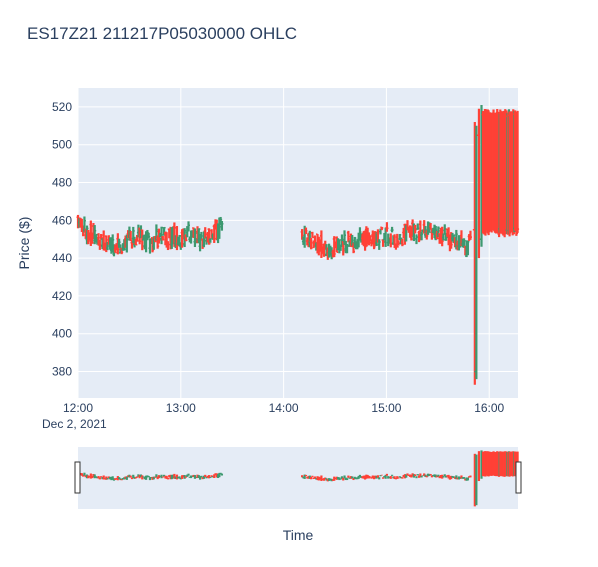  Describe the element at coordinates (518, 477) in the screenshot. I see `slider-handle-right` at that location.